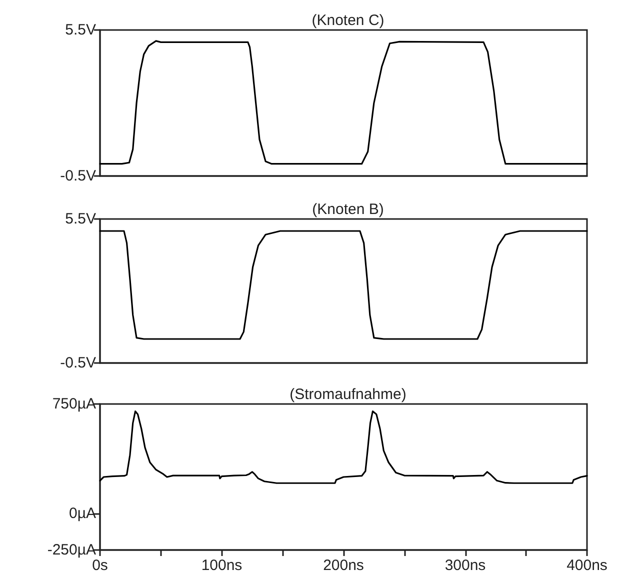  What do you see at coordinates (348, 209) in the screenshot?
I see `chart-title: (Knoten B)` at bounding box center [348, 209].